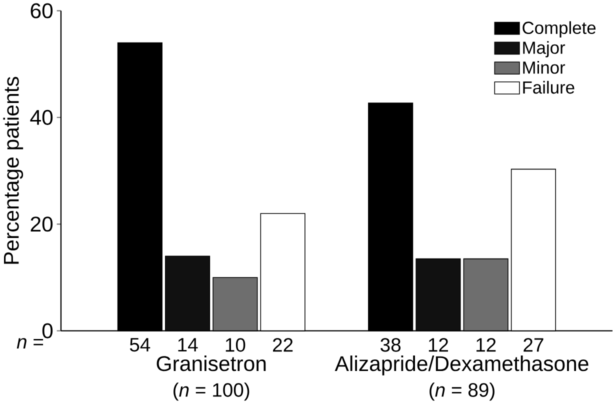  Describe the element at coordinates (559, 29) in the screenshot. I see `legend-label: Complete` at that location.